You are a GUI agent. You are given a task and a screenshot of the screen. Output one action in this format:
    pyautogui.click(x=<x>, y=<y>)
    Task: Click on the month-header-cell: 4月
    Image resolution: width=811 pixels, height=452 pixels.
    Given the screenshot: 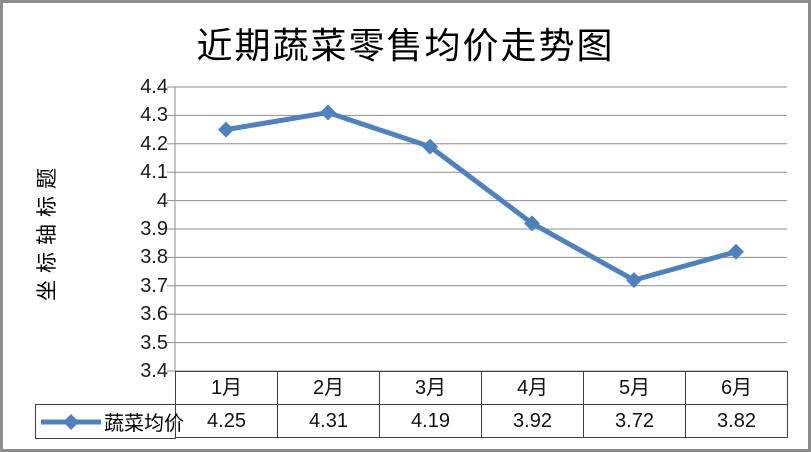 What is the action you would take?
    pyautogui.click(x=533, y=388)
    